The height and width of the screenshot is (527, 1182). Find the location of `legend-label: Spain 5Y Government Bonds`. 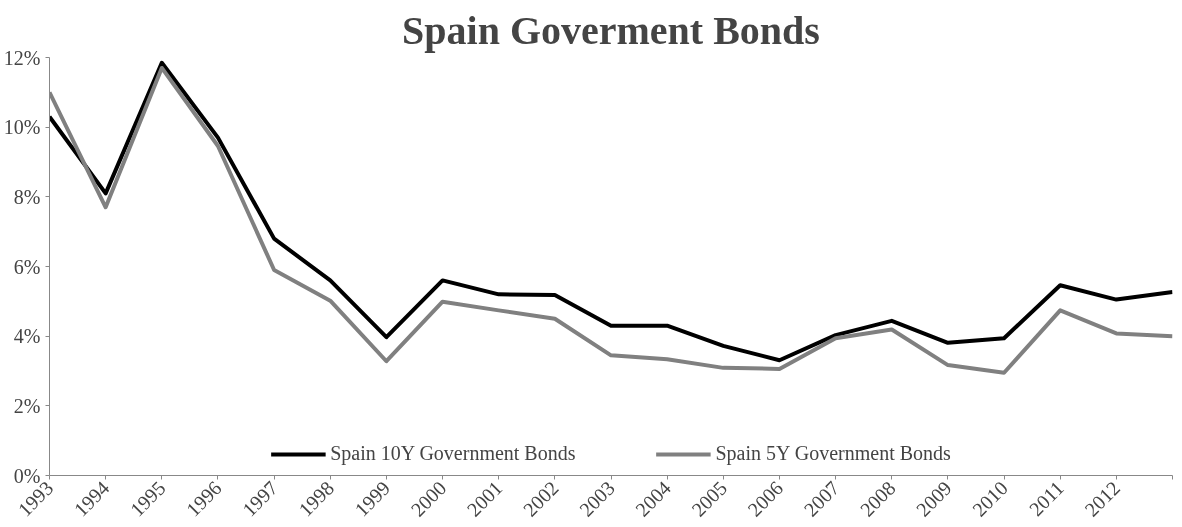

legend-label: Spain 5Y Government Bonds is located at coordinates (833, 453).